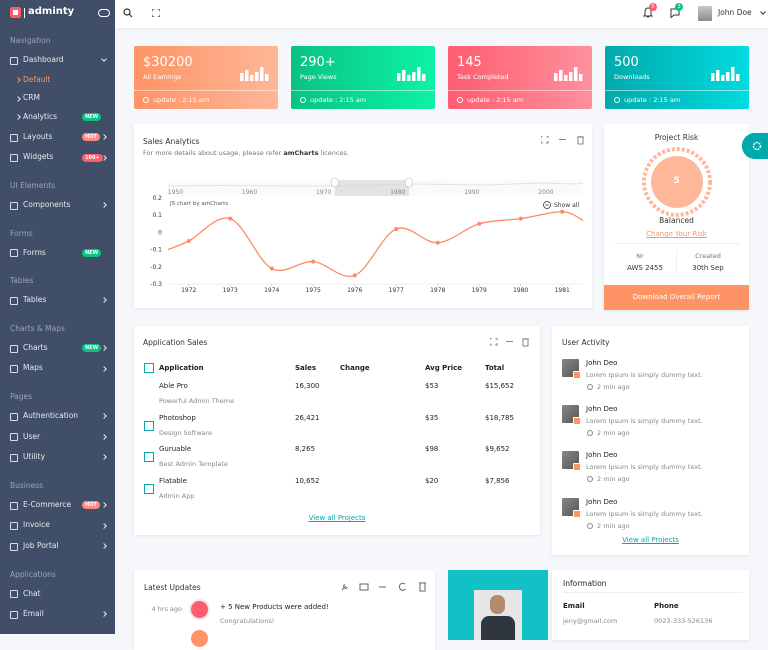 The height and width of the screenshot is (650, 768). Describe the element at coordinates (590, 621) in the screenshot. I see `info-value: jeny@gmail.com` at that location.